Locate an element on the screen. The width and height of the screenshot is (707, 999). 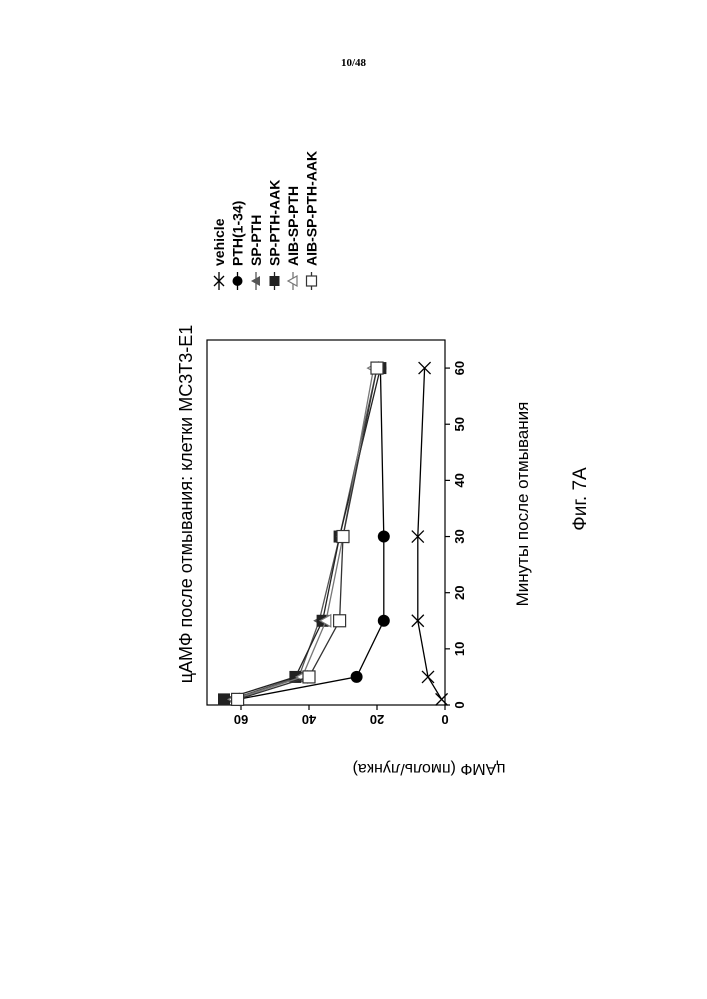
x-axis-label: Минуты после отмывания is located at coordinates (522, 504).